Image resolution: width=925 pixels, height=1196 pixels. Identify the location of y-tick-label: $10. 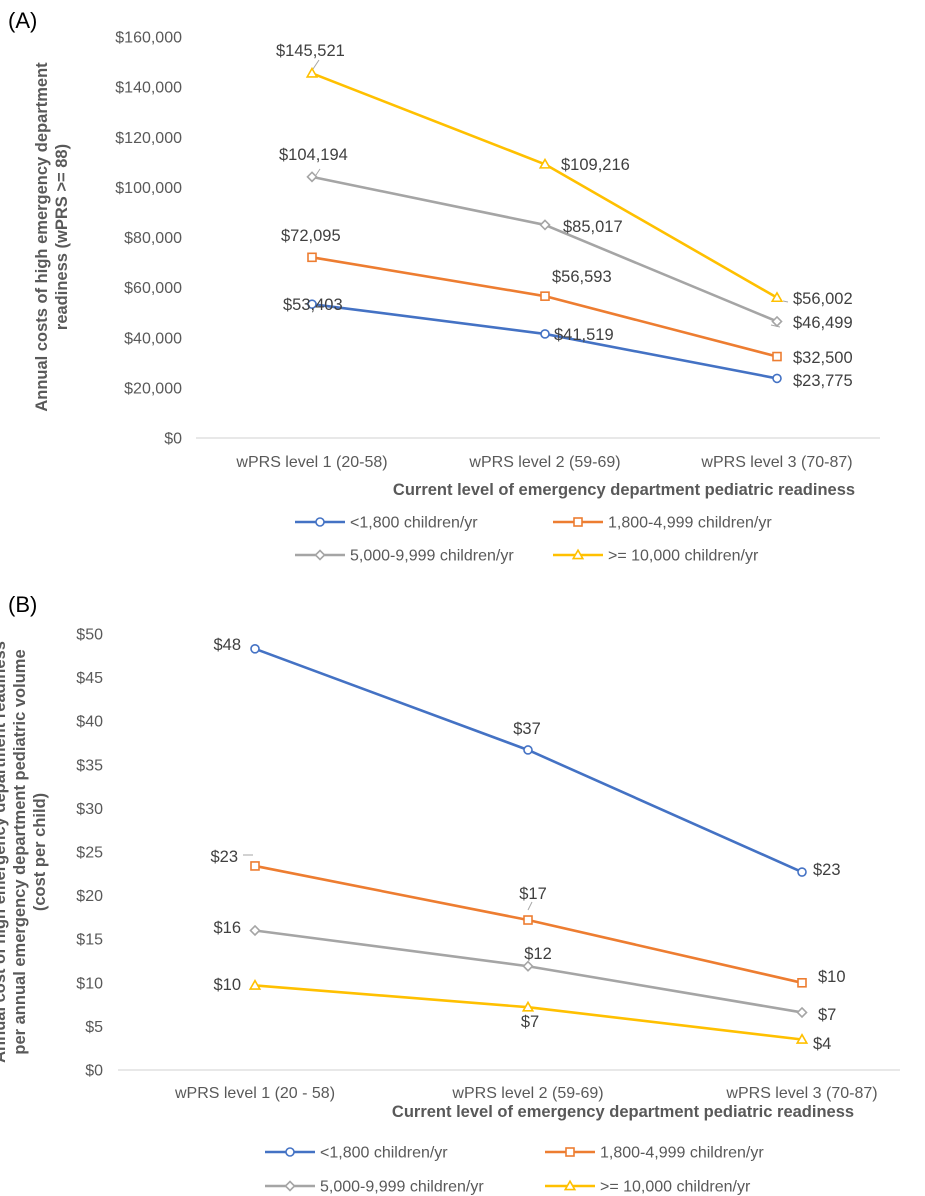
(89, 983).